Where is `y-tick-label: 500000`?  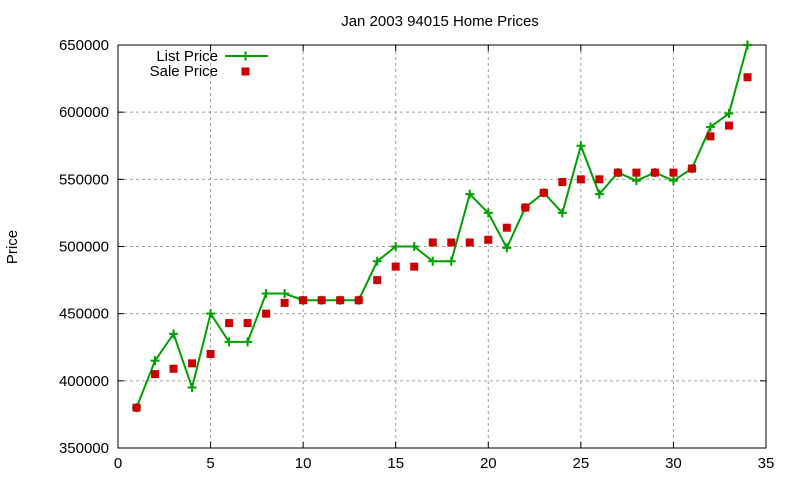
y-tick-label: 500000 is located at coordinates (84, 247).